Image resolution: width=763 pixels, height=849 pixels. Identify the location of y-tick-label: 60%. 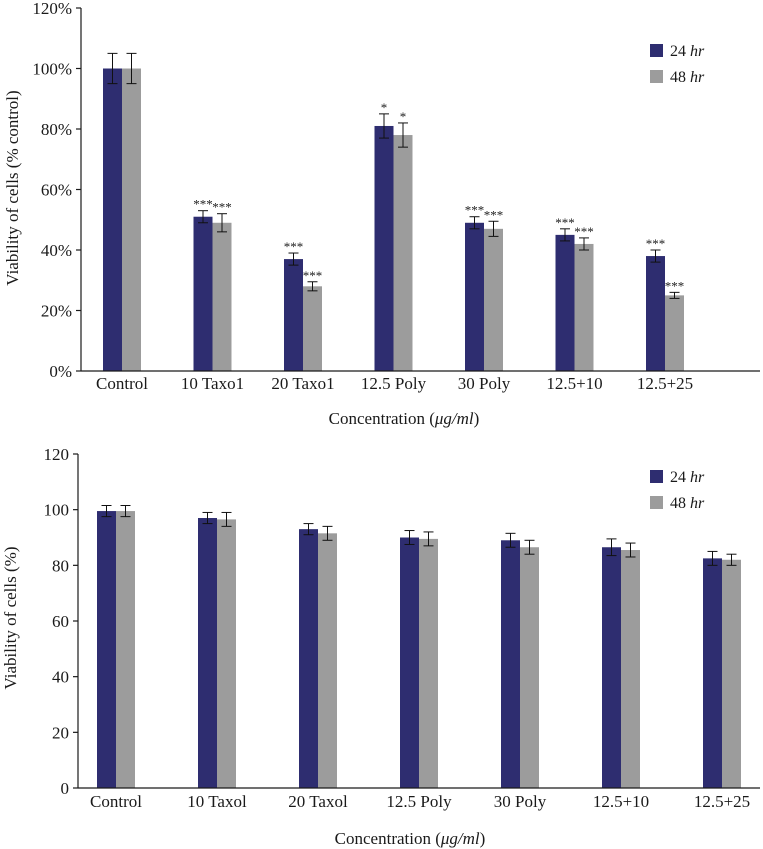
(56, 190).